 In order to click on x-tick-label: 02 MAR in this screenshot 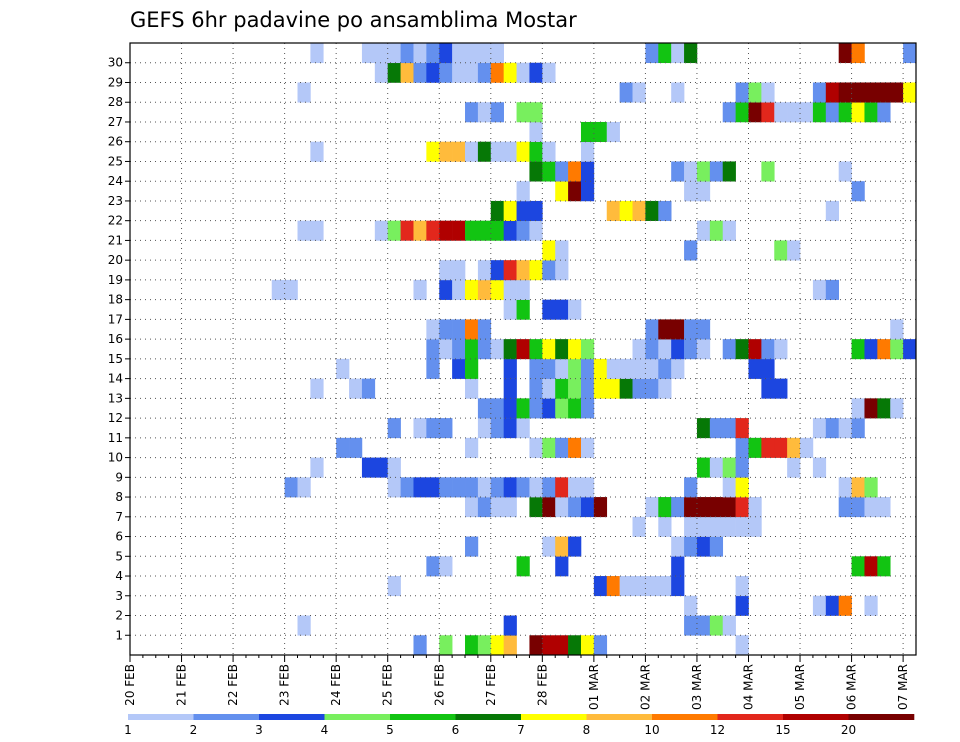, I will do `click(645, 687)`.